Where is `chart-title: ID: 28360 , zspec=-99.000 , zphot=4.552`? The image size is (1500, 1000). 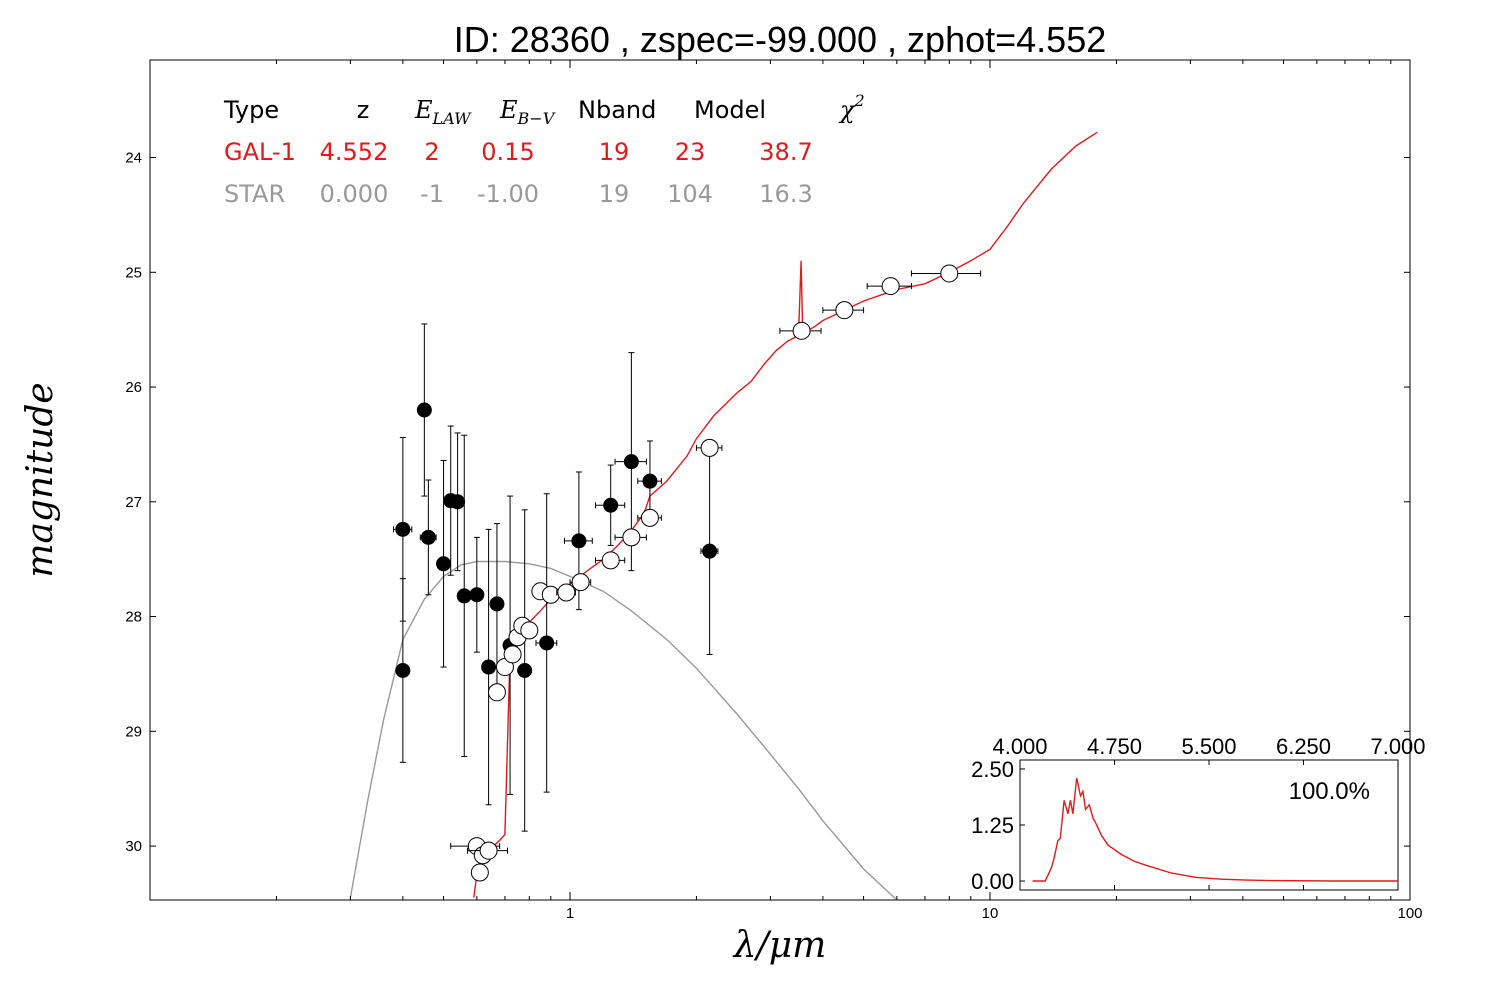 chart-title: ID: 28360 , zspec=-99.000 , zphot=4.552 is located at coordinates (780, 39).